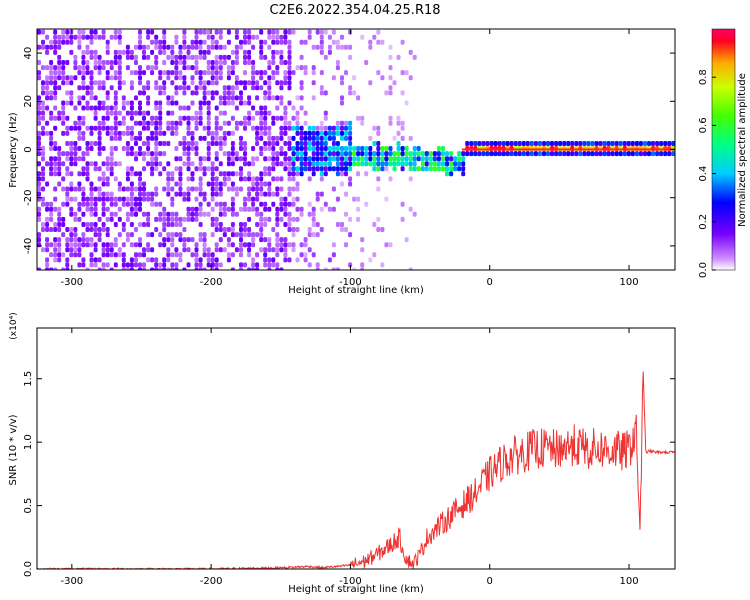 Image resolution: width=750 pixels, height=600 pixels. What do you see at coordinates (703, 222) in the screenshot?
I see `colorbar-tick-label: 0.2` at bounding box center [703, 222].